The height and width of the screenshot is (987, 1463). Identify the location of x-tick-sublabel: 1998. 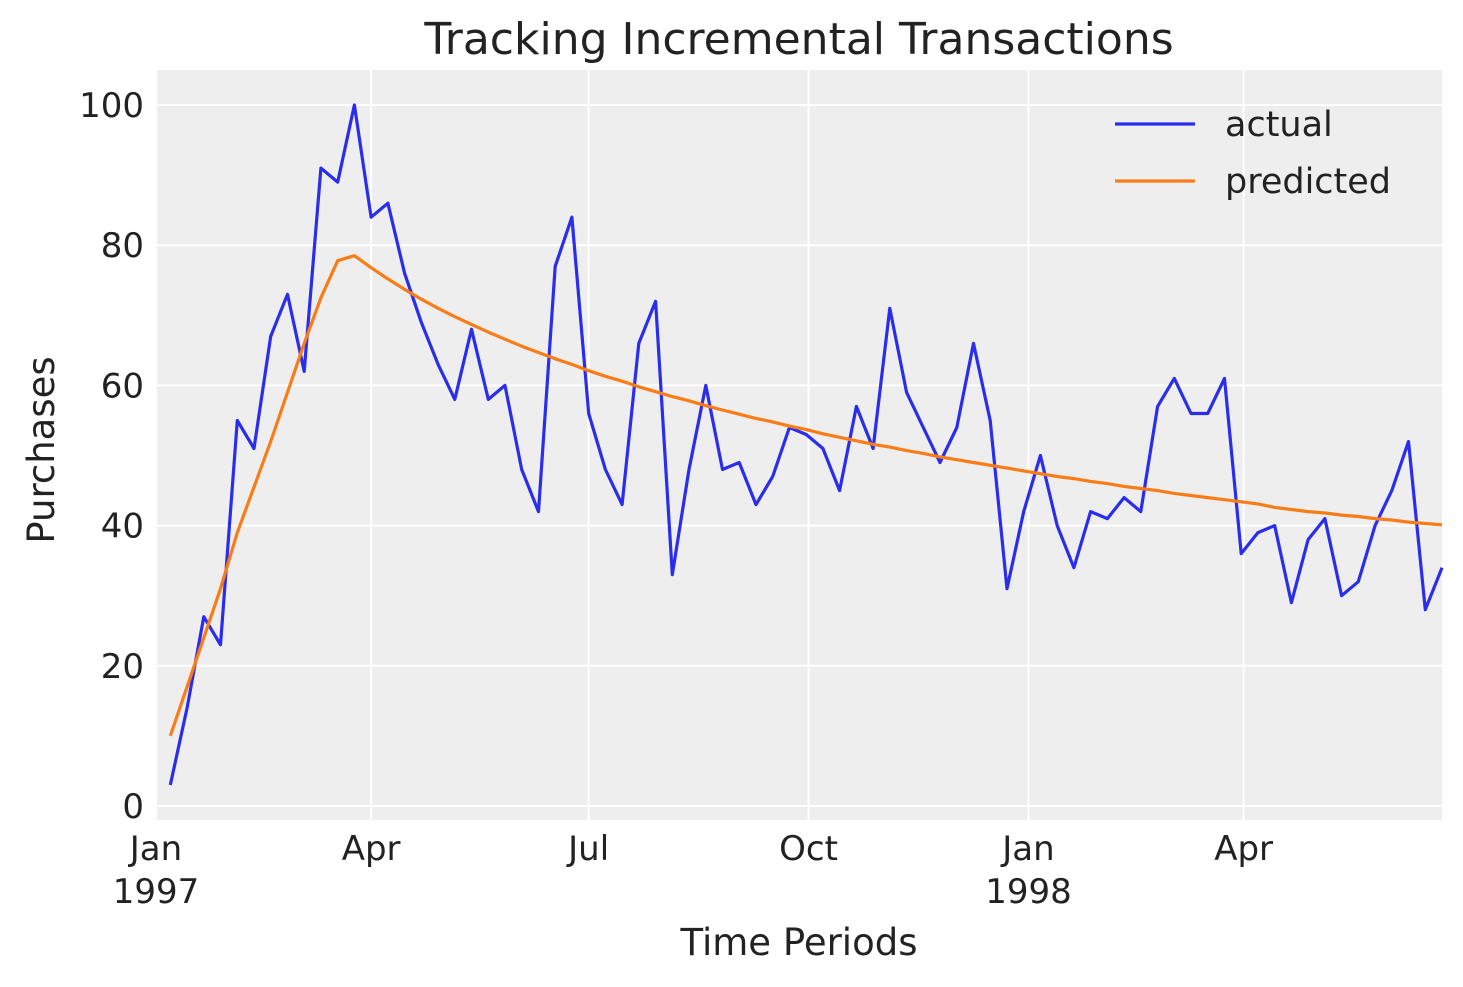
(1028, 892).